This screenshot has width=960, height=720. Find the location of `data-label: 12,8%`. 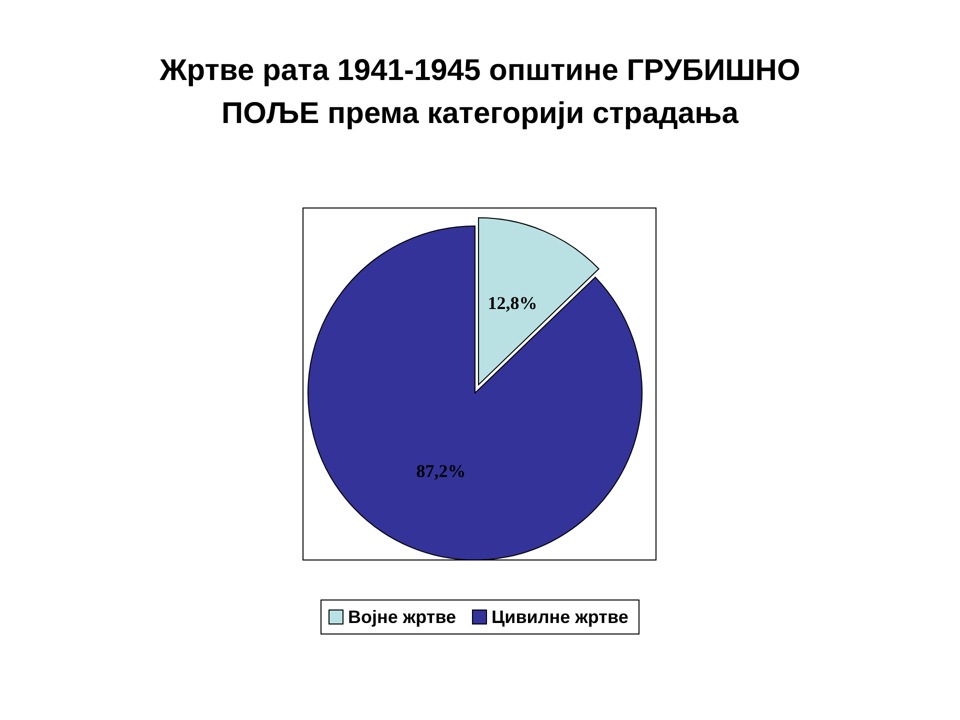

data-label: 12,8% is located at coordinates (513, 302).